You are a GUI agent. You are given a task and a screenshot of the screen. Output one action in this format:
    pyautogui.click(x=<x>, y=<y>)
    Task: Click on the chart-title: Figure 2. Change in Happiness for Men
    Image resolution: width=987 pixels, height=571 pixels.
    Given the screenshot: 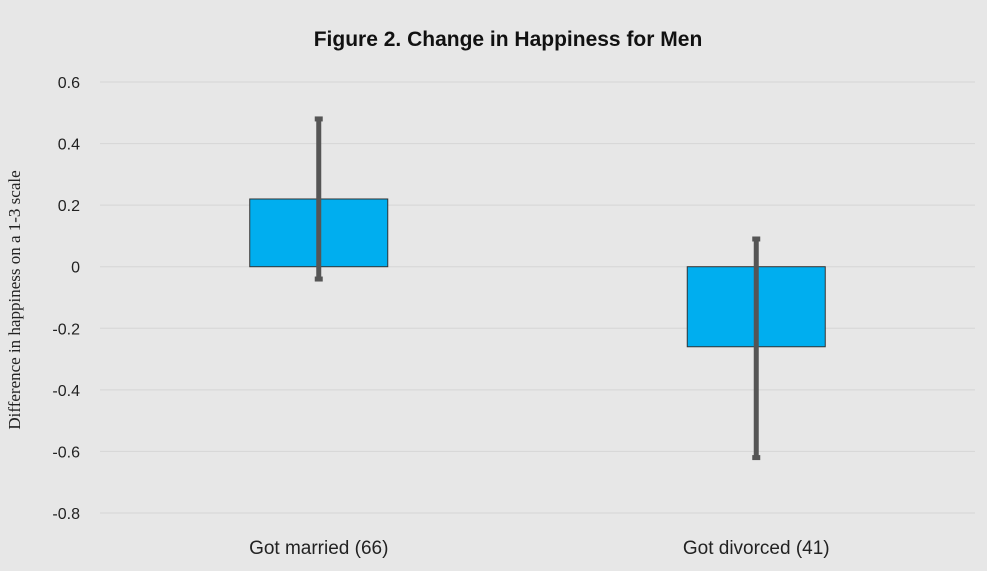 What is the action you would take?
    pyautogui.click(x=508, y=39)
    